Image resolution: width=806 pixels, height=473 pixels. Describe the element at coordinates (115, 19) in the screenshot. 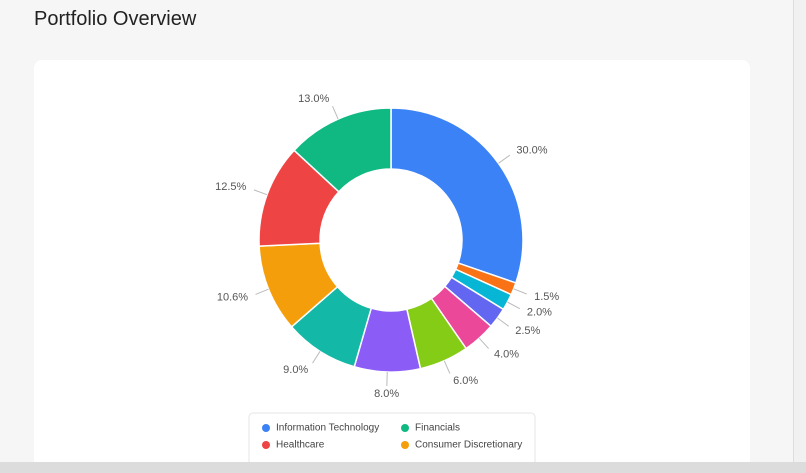

I see `page-title: Portfolio Overview` at that location.